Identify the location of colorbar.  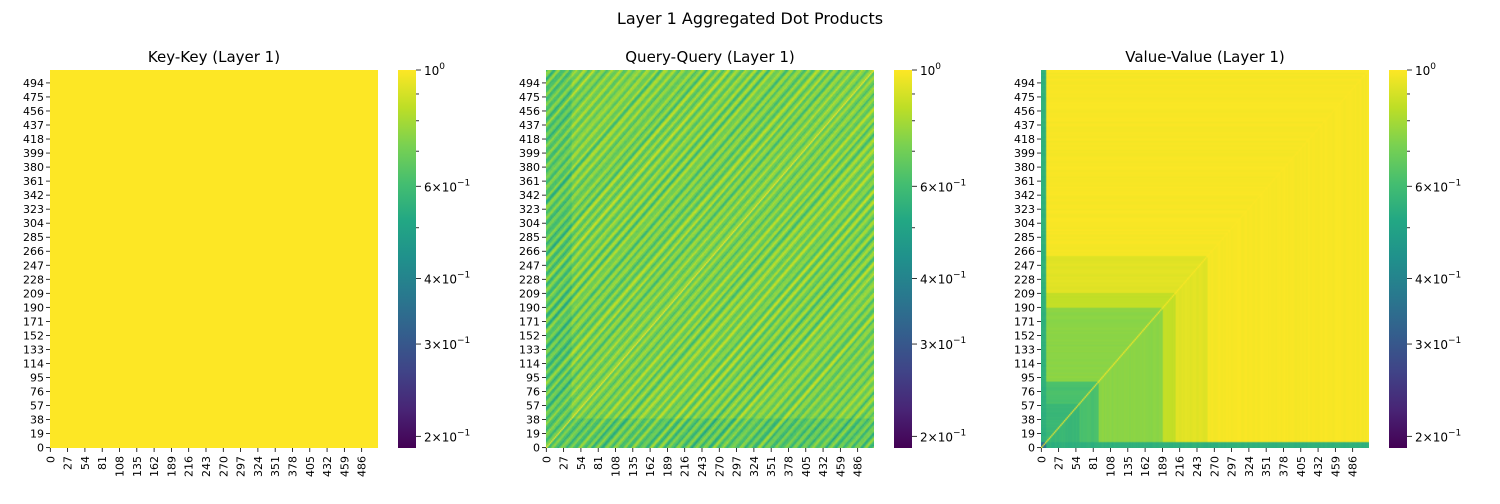
(407, 259).